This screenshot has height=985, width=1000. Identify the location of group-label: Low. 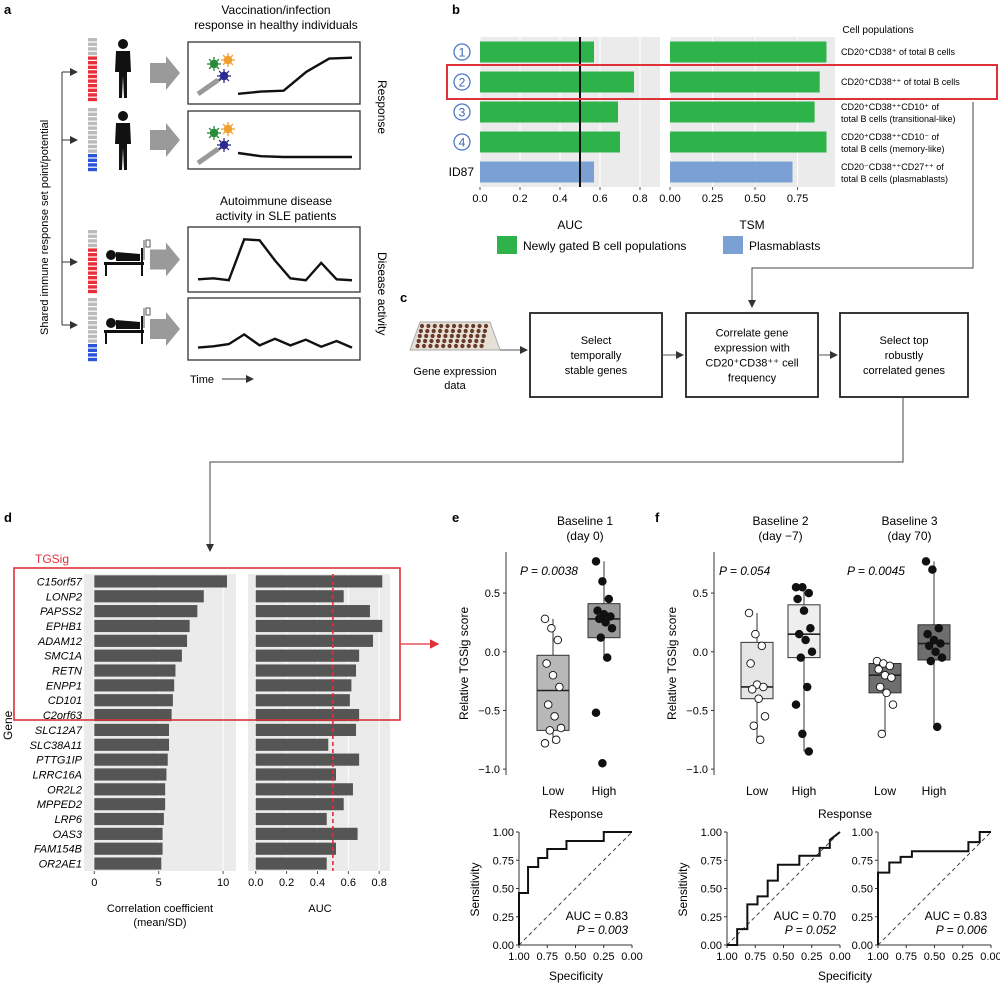
(553, 791).